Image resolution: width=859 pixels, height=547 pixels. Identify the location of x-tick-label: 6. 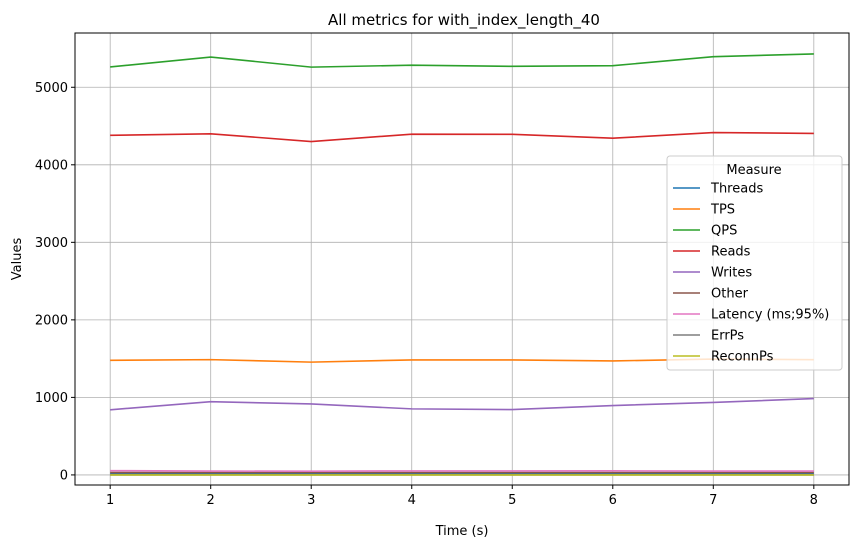
(613, 500).